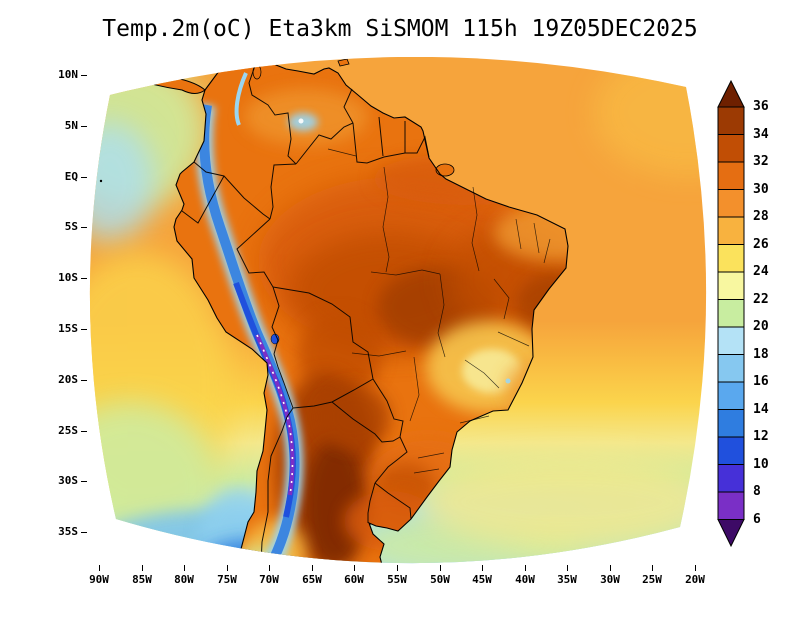 This screenshot has width=800, height=618. Describe the element at coordinates (761, 216) in the screenshot. I see `colorbar-label: 28` at that location.